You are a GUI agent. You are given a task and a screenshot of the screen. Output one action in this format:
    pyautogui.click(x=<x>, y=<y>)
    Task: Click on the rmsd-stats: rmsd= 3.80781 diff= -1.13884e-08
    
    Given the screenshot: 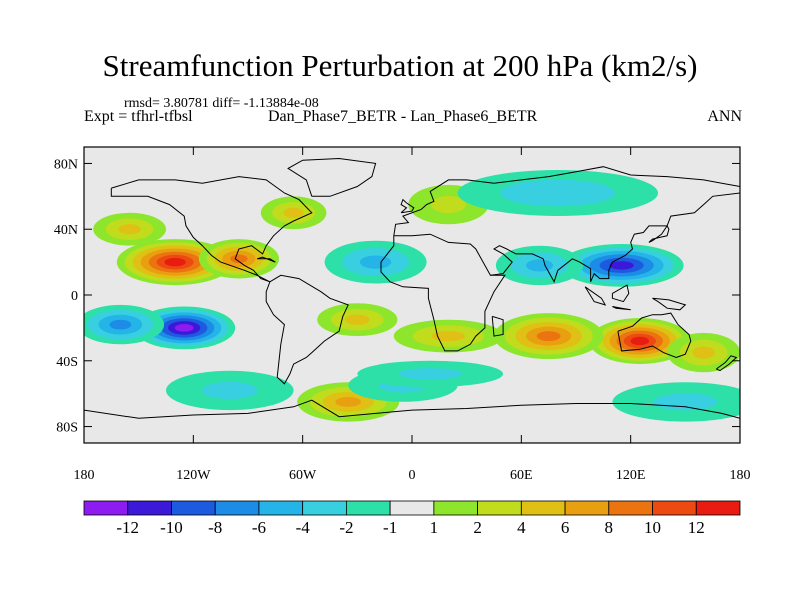 What is the action you would take?
    pyautogui.click(x=221, y=103)
    